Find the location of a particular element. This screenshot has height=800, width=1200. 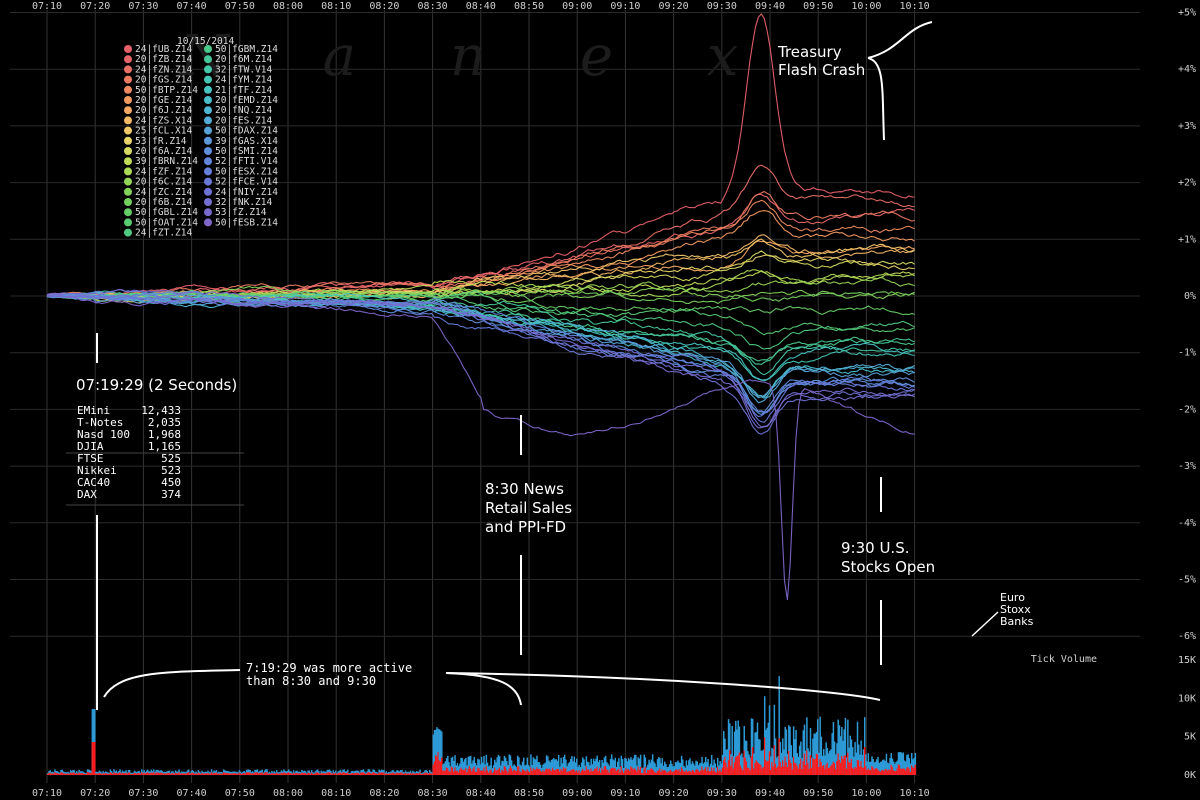

y-tick-label: +3% is located at coordinates (1187, 126).